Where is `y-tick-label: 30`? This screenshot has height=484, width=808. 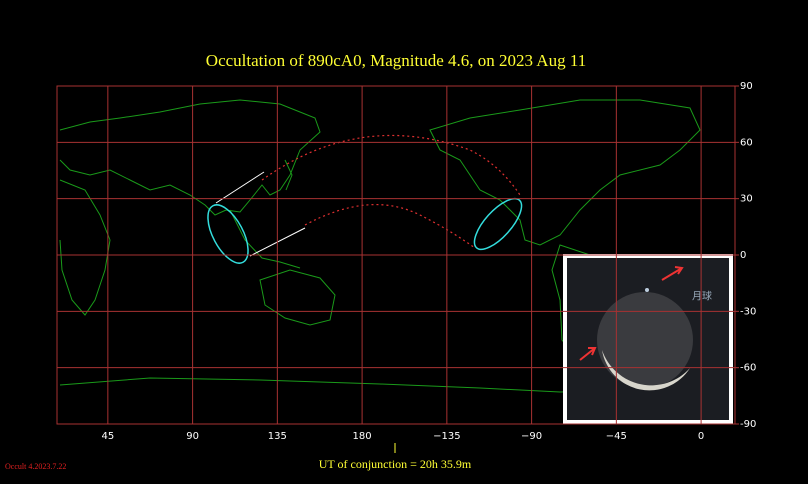
y-tick-label: 30 is located at coordinates (746, 199).